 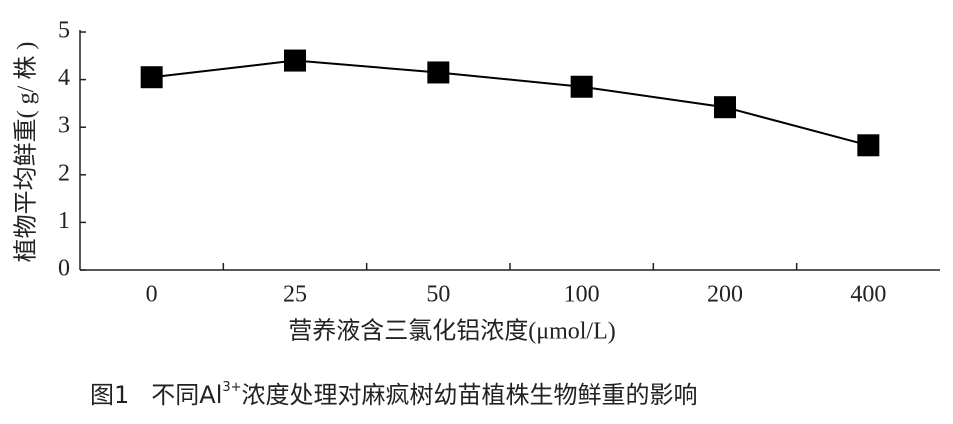 What do you see at coordinates (452, 331) in the screenshot?
I see `x-axis-label: 营养液含三氯化铝浓度(μmol/L)` at bounding box center [452, 331].